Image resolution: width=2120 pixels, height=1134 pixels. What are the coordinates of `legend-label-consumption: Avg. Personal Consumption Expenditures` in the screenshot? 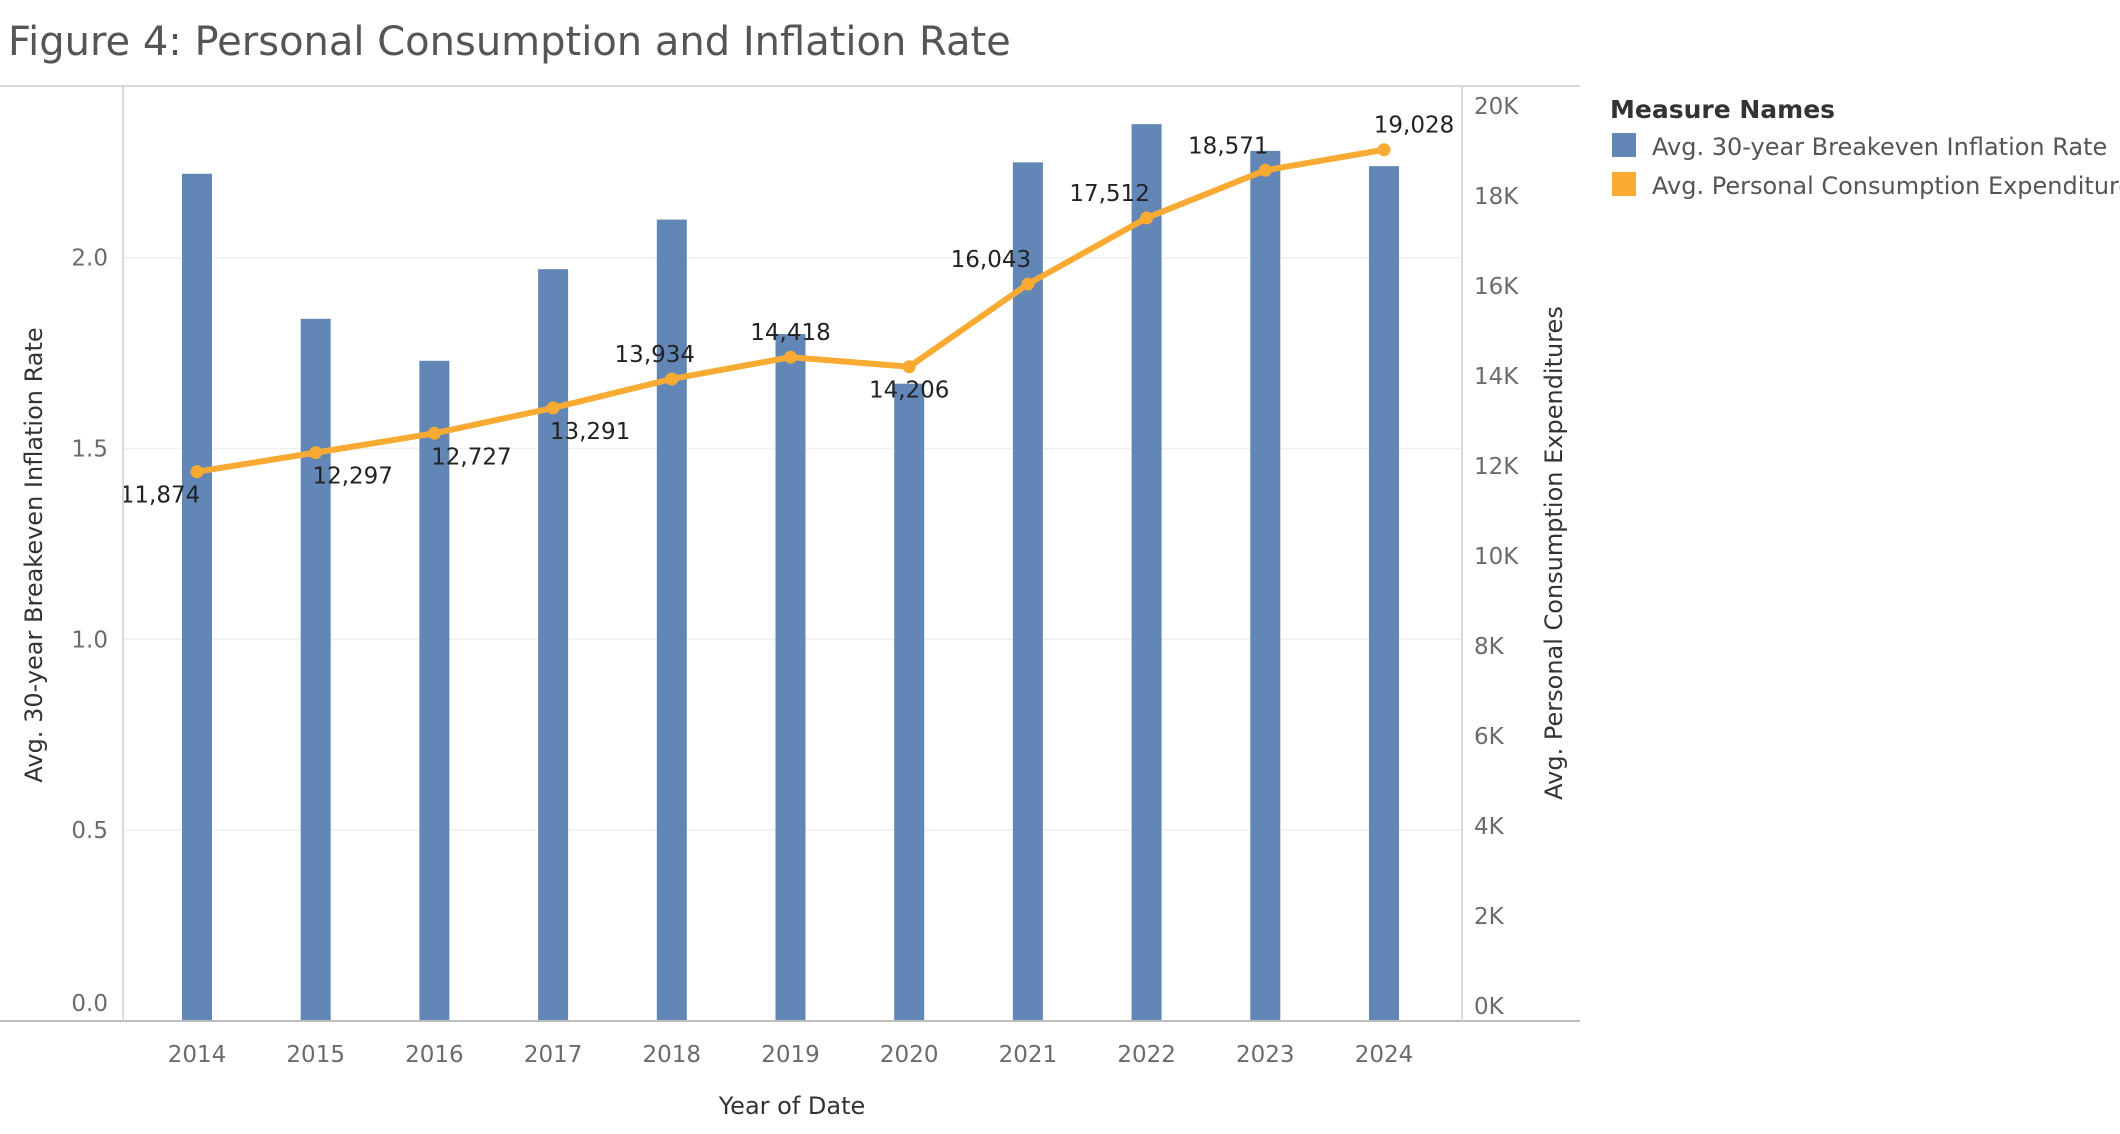 It's located at (1886, 186).